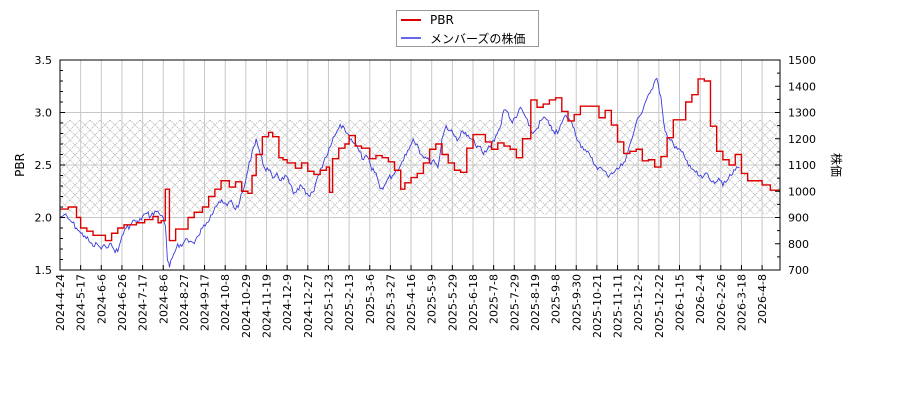  What do you see at coordinates (802, 86) in the screenshot?
I see `right-tick-label: 1400` at bounding box center [802, 86].